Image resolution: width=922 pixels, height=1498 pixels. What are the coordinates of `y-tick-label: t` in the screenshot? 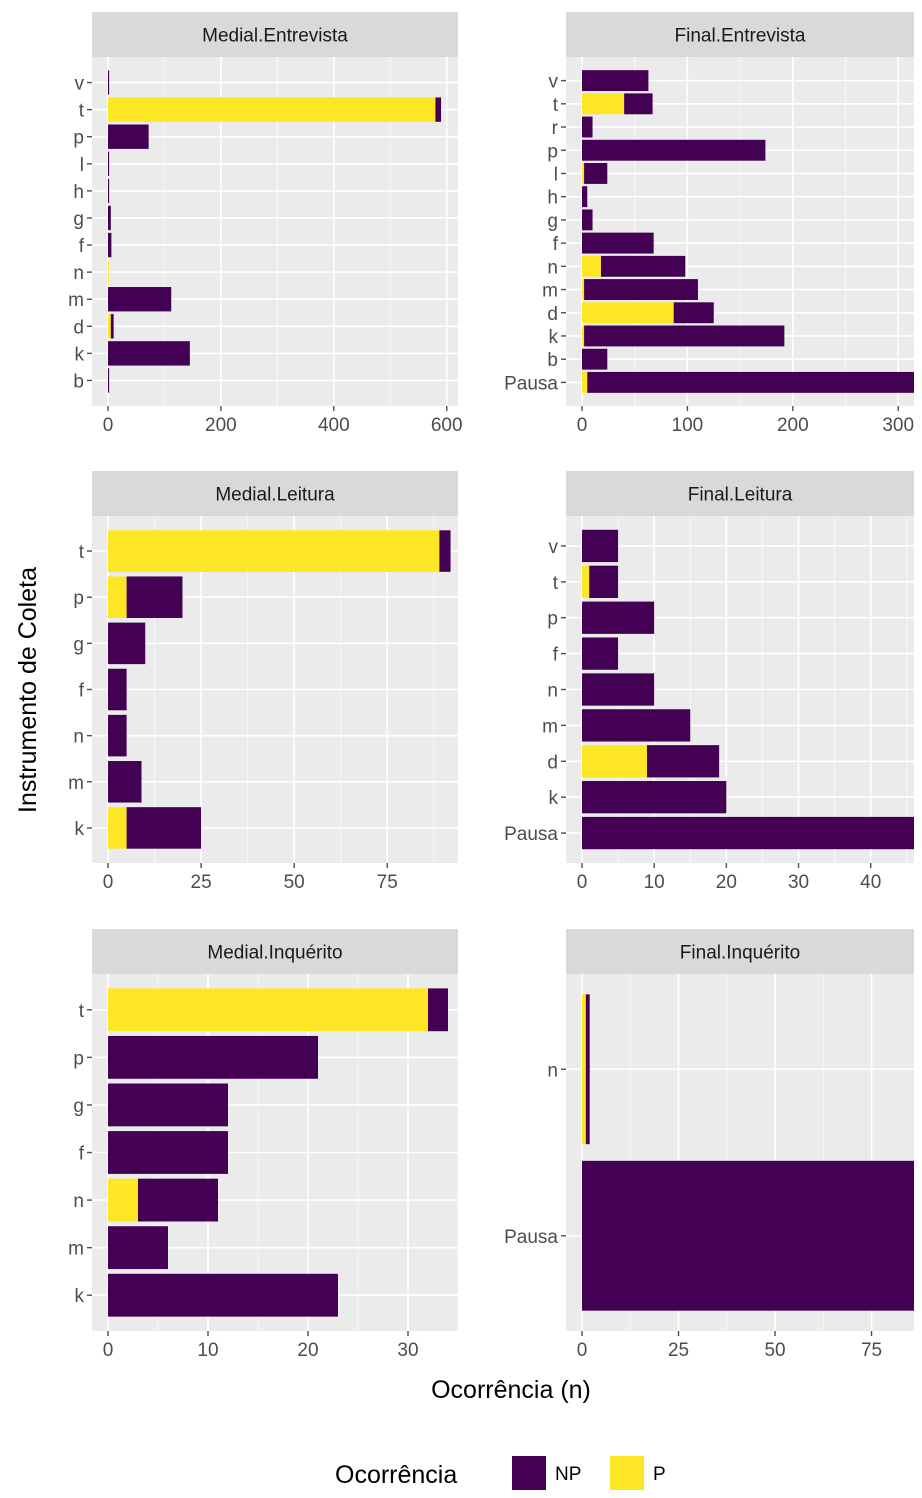 It's located at (82, 111).